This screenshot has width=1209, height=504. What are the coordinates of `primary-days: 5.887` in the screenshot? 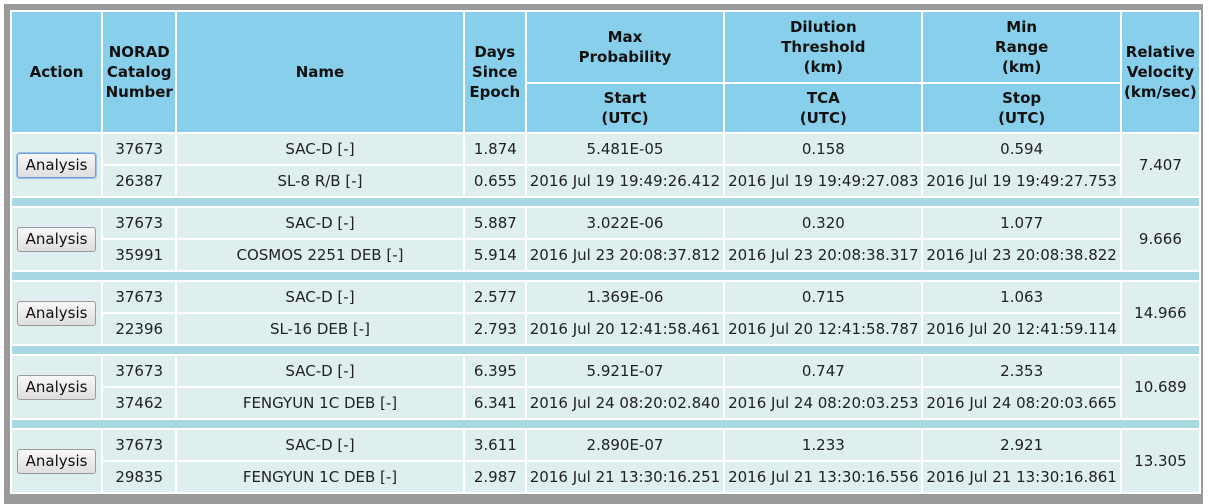 It's located at (494, 223).